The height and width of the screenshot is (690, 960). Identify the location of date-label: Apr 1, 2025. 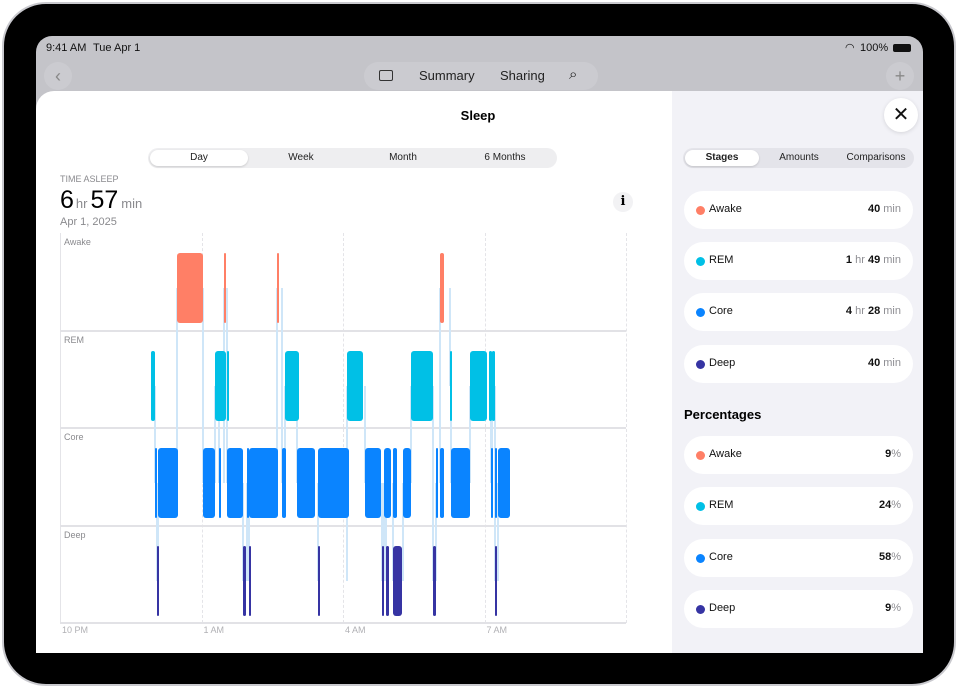
(88, 222).